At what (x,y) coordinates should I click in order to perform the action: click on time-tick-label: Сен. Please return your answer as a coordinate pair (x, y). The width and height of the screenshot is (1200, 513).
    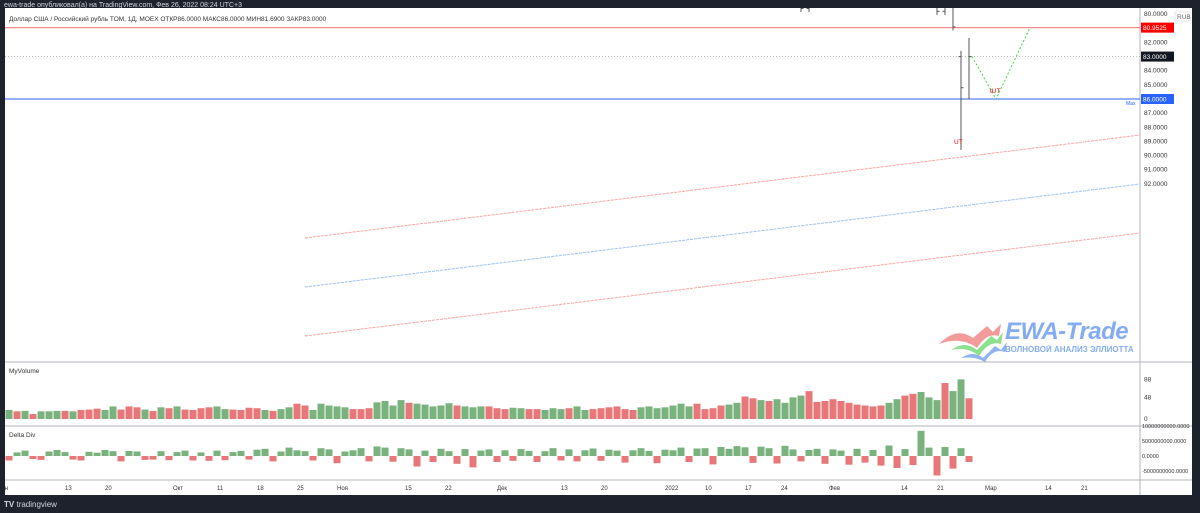
    Looking at the image, I should click on (6, 489).